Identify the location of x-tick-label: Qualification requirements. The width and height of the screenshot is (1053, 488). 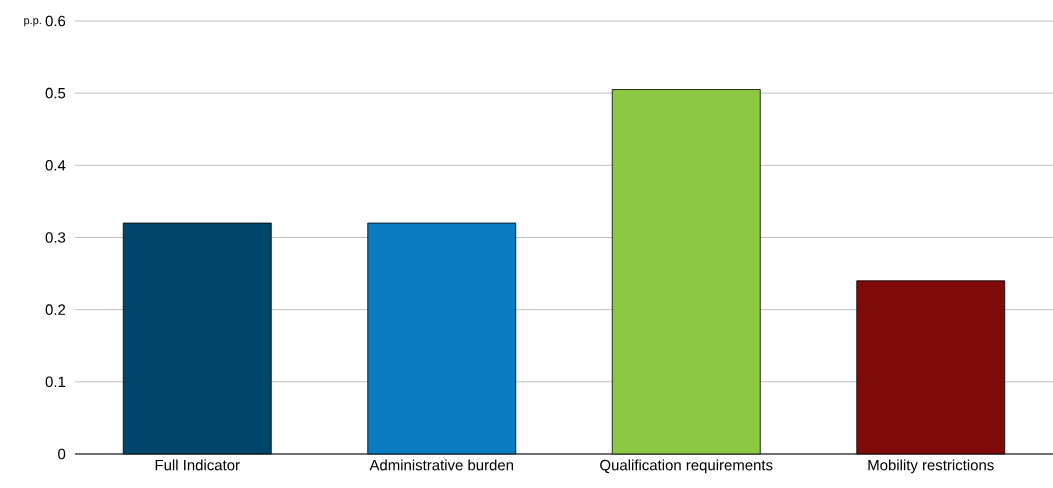
(686, 466).